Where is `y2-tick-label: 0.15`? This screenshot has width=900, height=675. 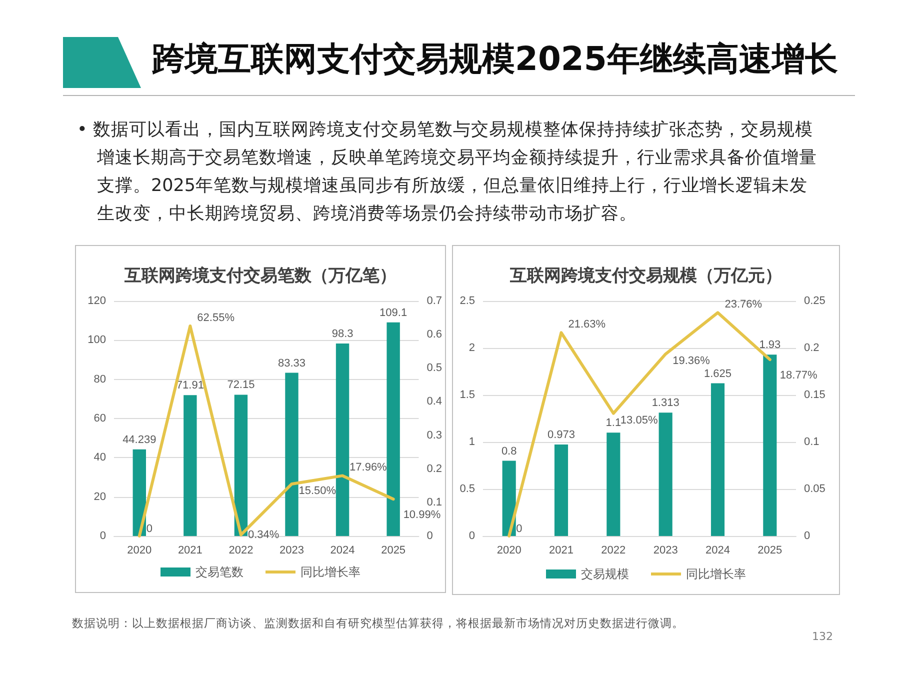 y2-tick-label: 0.15 is located at coordinates (815, 395).